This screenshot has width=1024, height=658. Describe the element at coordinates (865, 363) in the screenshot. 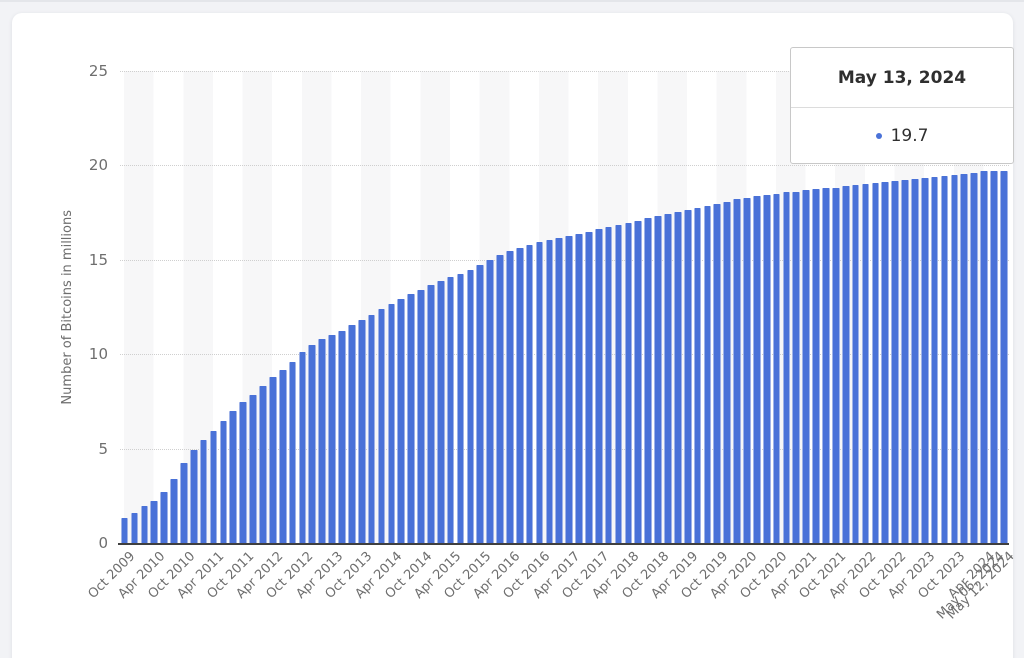

I see `bar-apr-2022` at that location.